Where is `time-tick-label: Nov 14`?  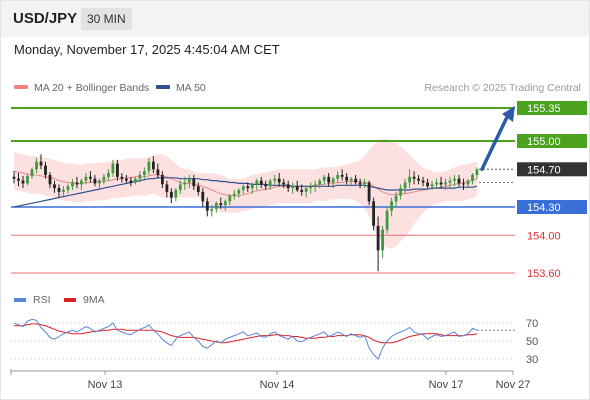
time-tick-label: Nov 14 is located at coordinates (277, 385).